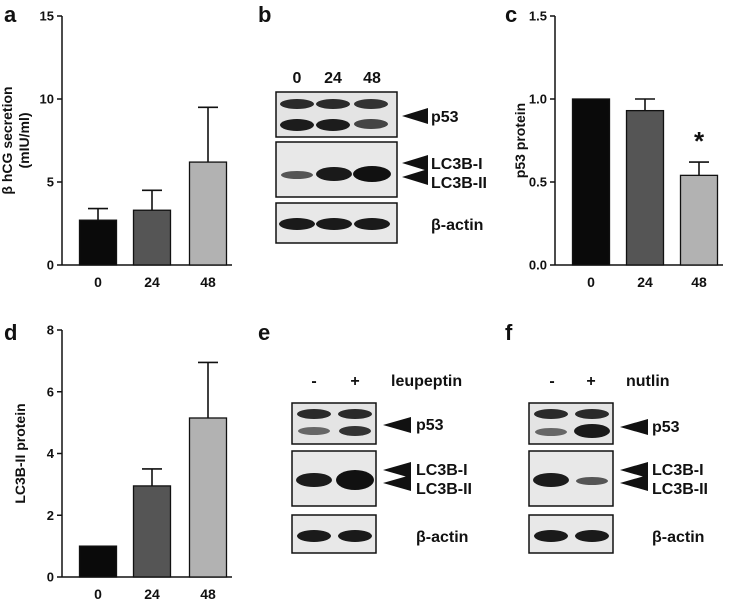 This screenshot has height=609, width=750. What do you see at coordinates (20, 453) in the screenshot?
I see `y-axis-label: LC3B-II protein` at bounding box center [20, 453].